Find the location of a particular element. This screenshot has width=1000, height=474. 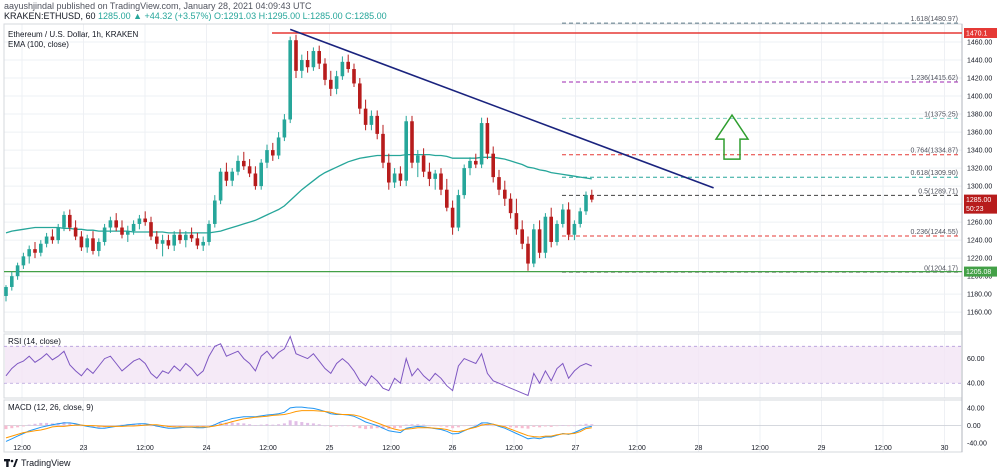

y-tick-label: 1260.00 is located at coordinates (979, 223).